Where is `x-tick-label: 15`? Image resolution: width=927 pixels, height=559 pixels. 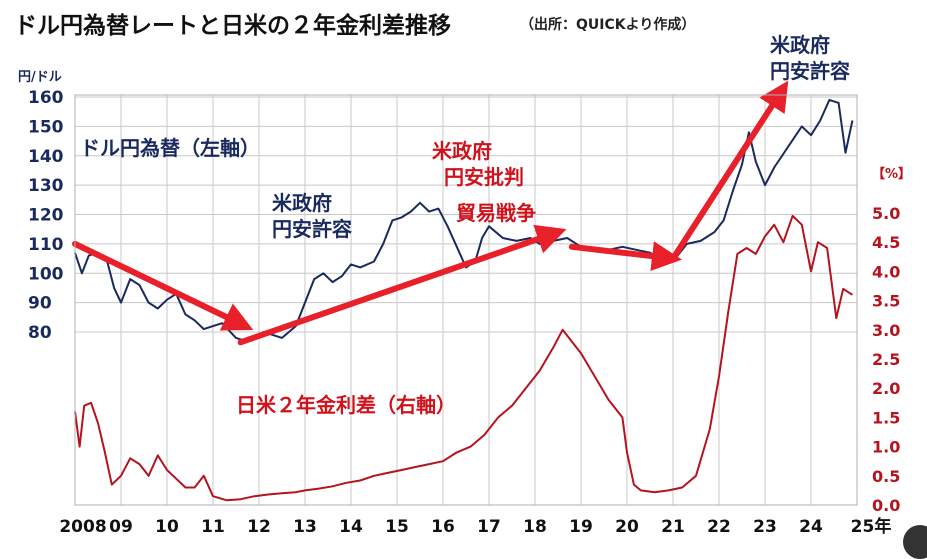 x-tick-label: 15 is located at coordinates (397, 527).